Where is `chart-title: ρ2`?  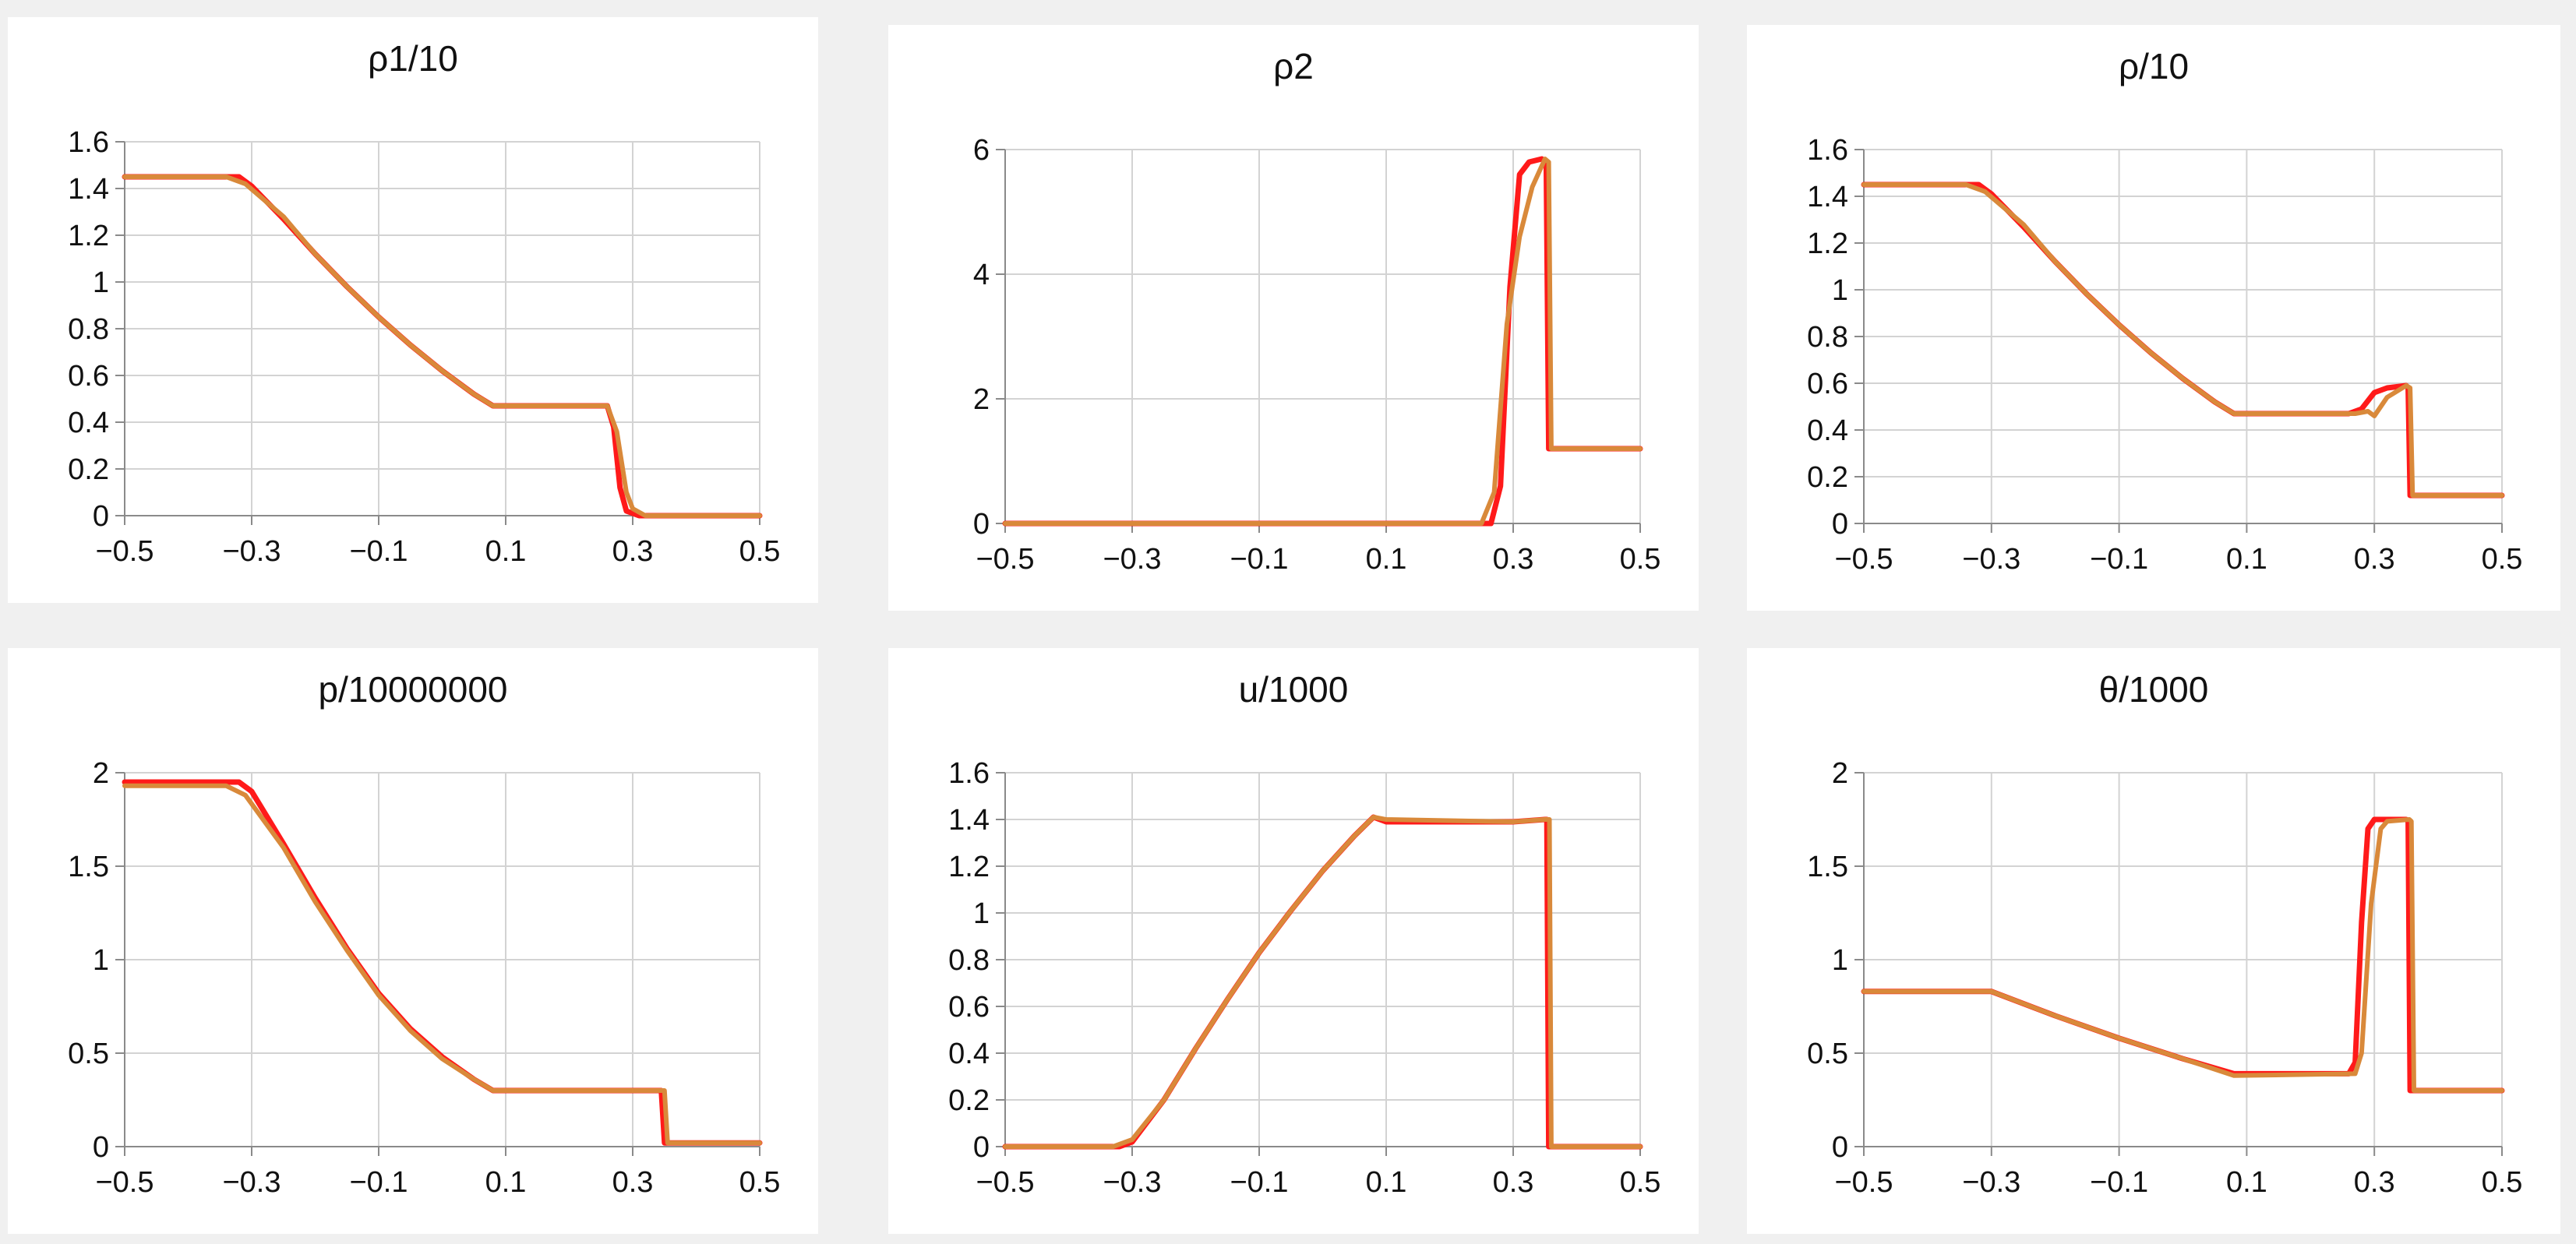 chart-title: ρ2 is located at coordinates (1293, 66).